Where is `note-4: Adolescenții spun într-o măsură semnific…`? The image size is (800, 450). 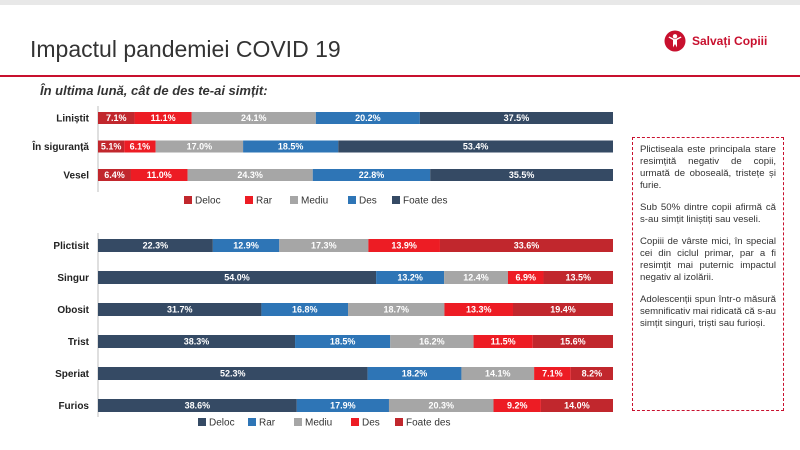 note-4: Adolescenții spun într-o măsură semnific… is located at coordinates (708, 311).